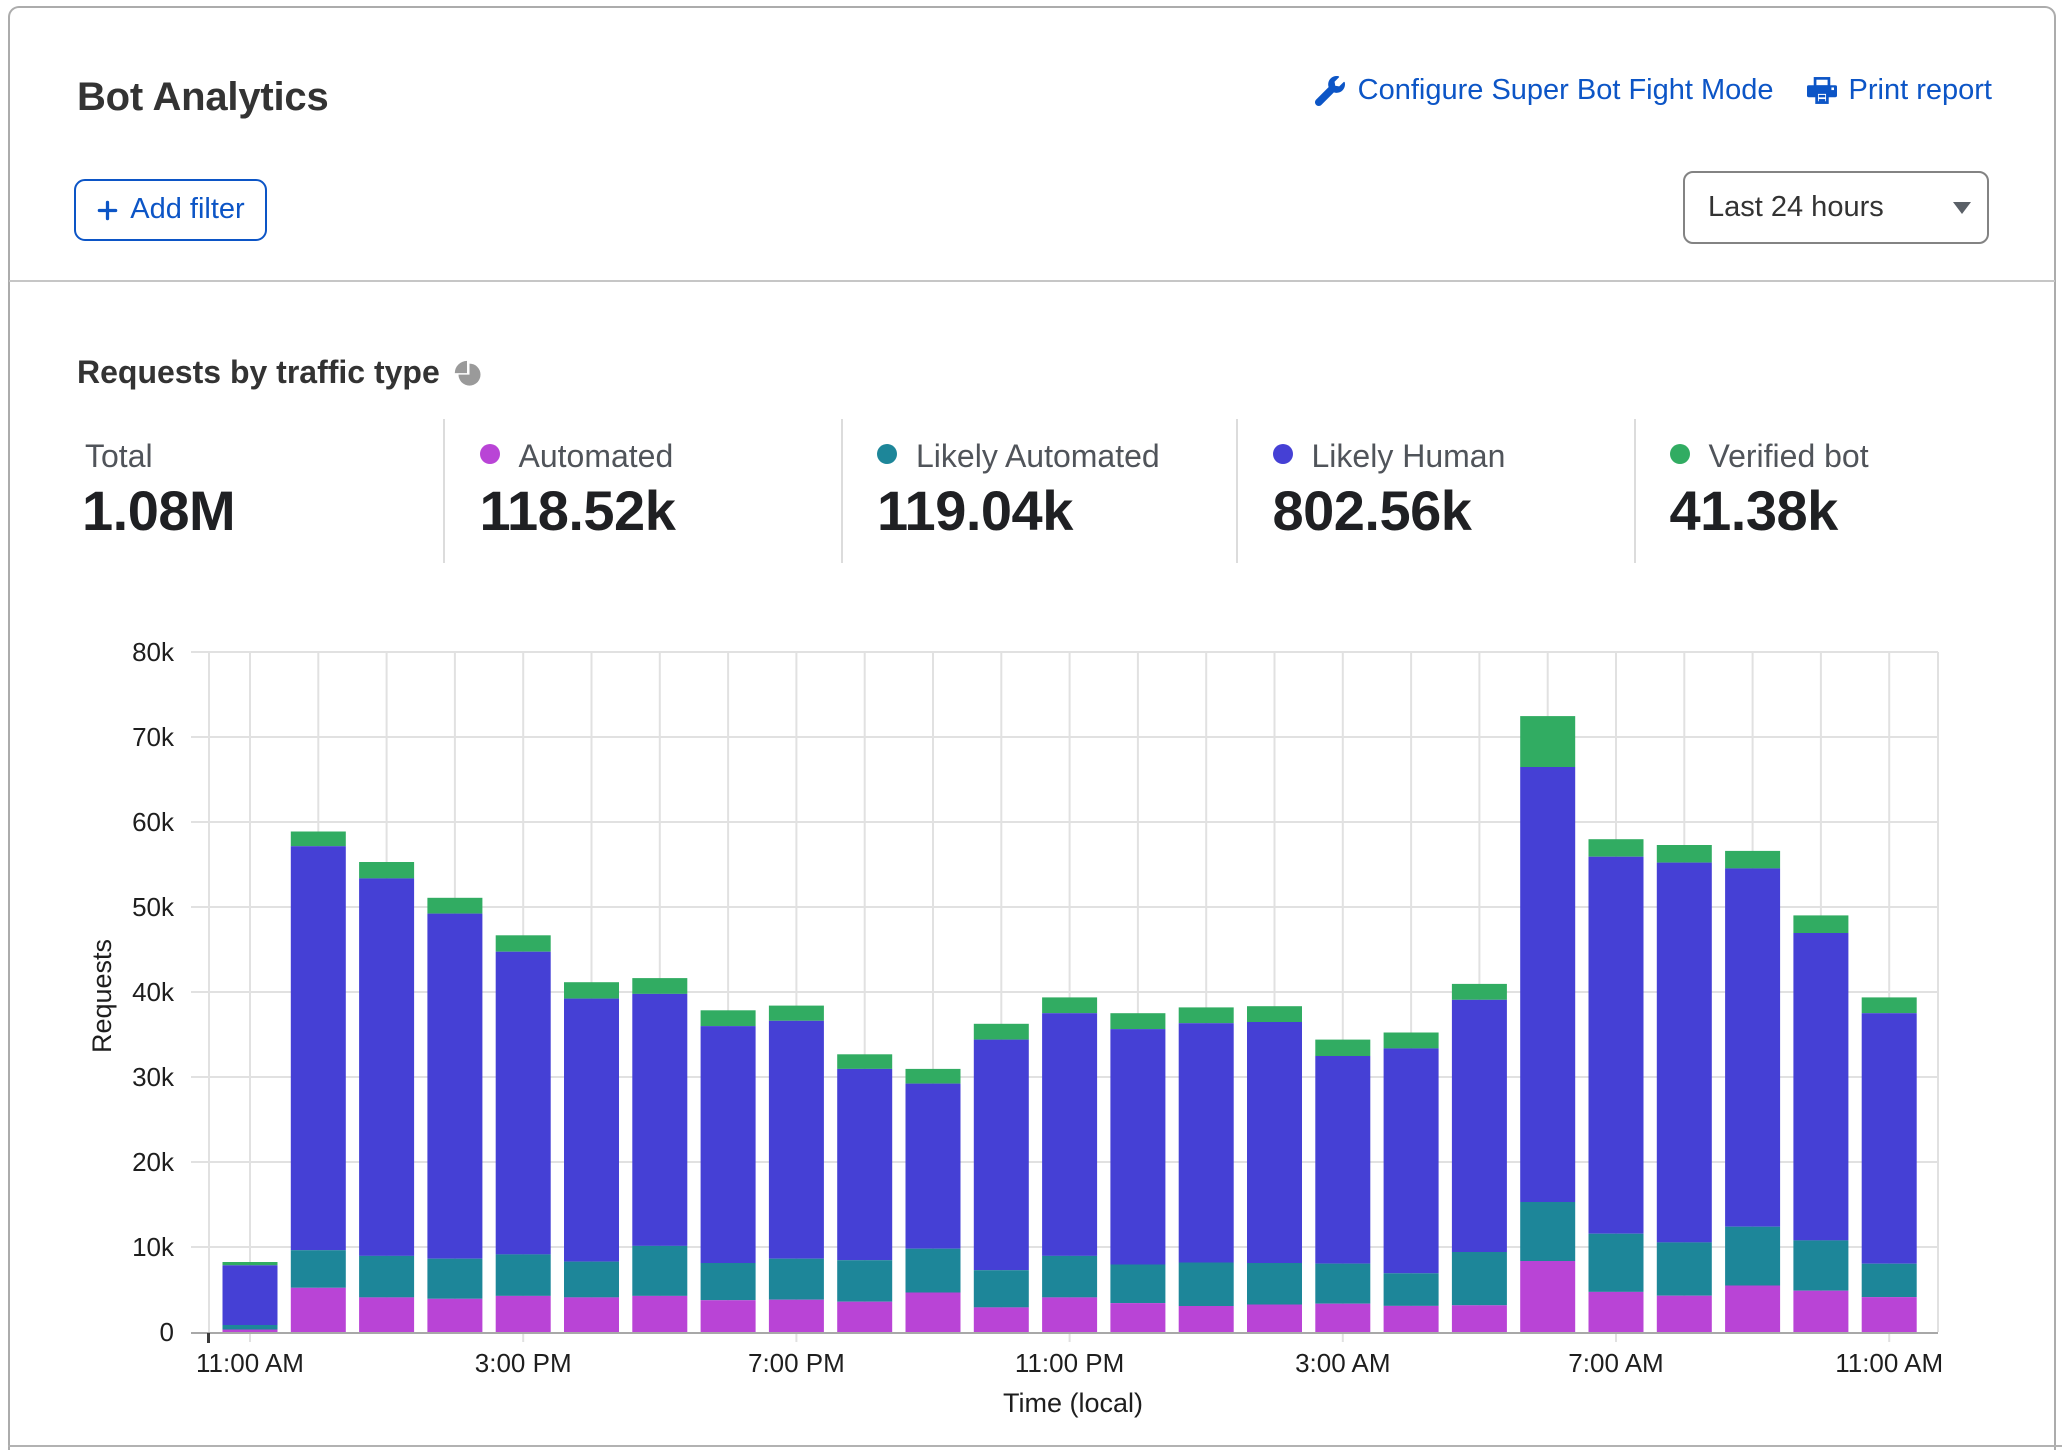 The image size is (2062, 1450). Describe the element at coordinates (153, 992) in the screenshot. I see `svg-text: 40k` at that location.